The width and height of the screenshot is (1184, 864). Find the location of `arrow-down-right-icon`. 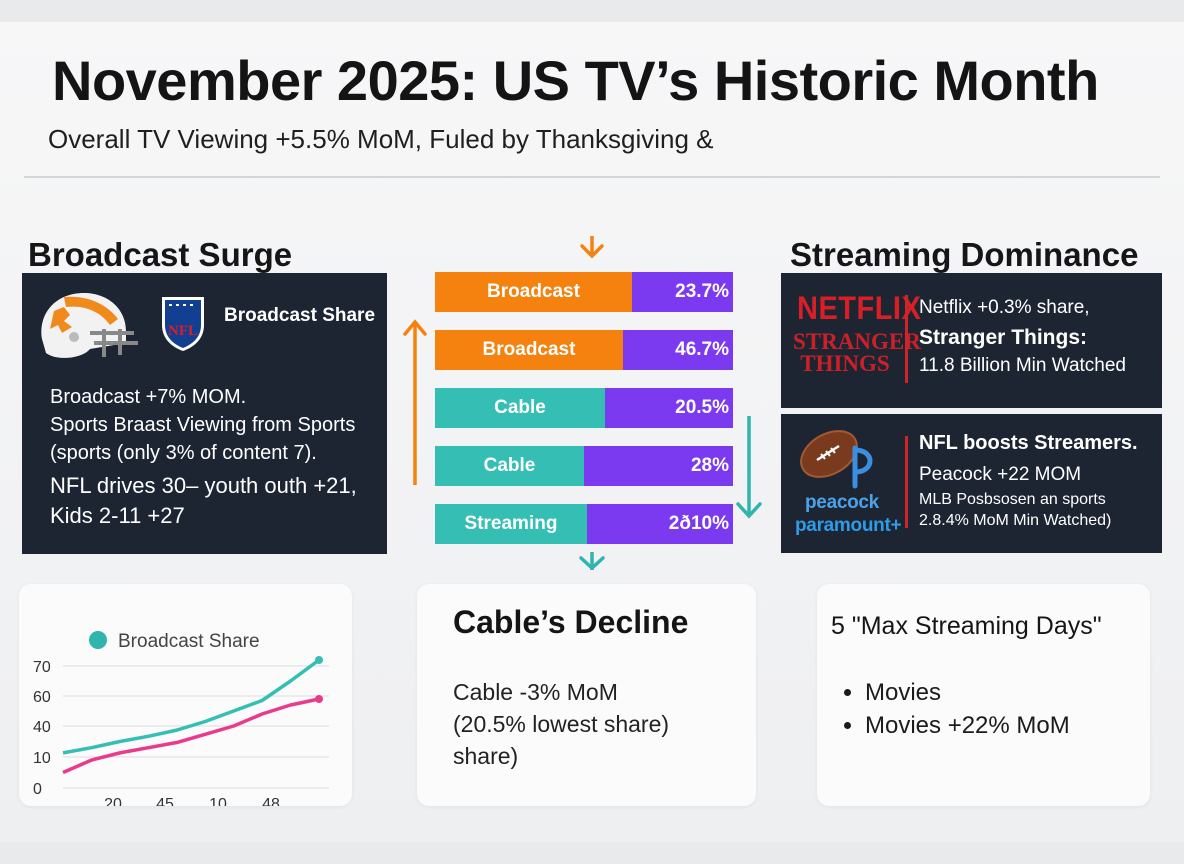

arrow-down-right-icon is located at coordinates (749, 467).